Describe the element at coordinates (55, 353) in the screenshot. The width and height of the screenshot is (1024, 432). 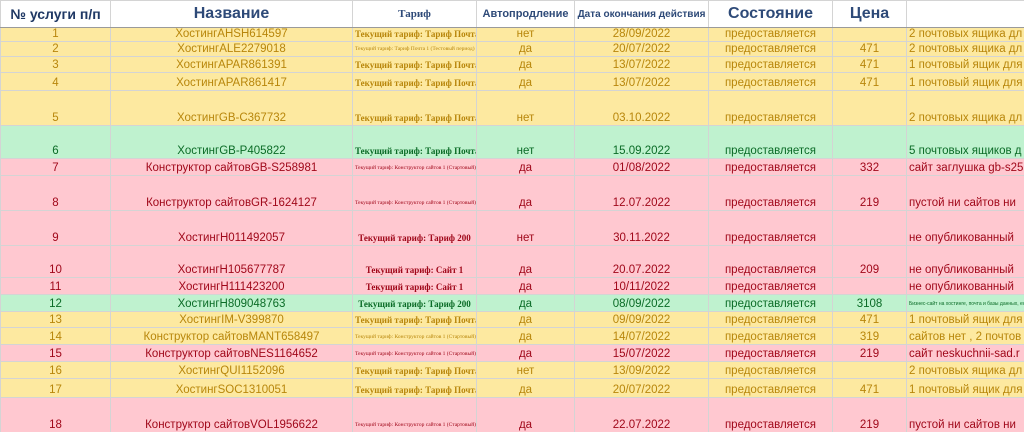
I see `row-number: 15` at that location.